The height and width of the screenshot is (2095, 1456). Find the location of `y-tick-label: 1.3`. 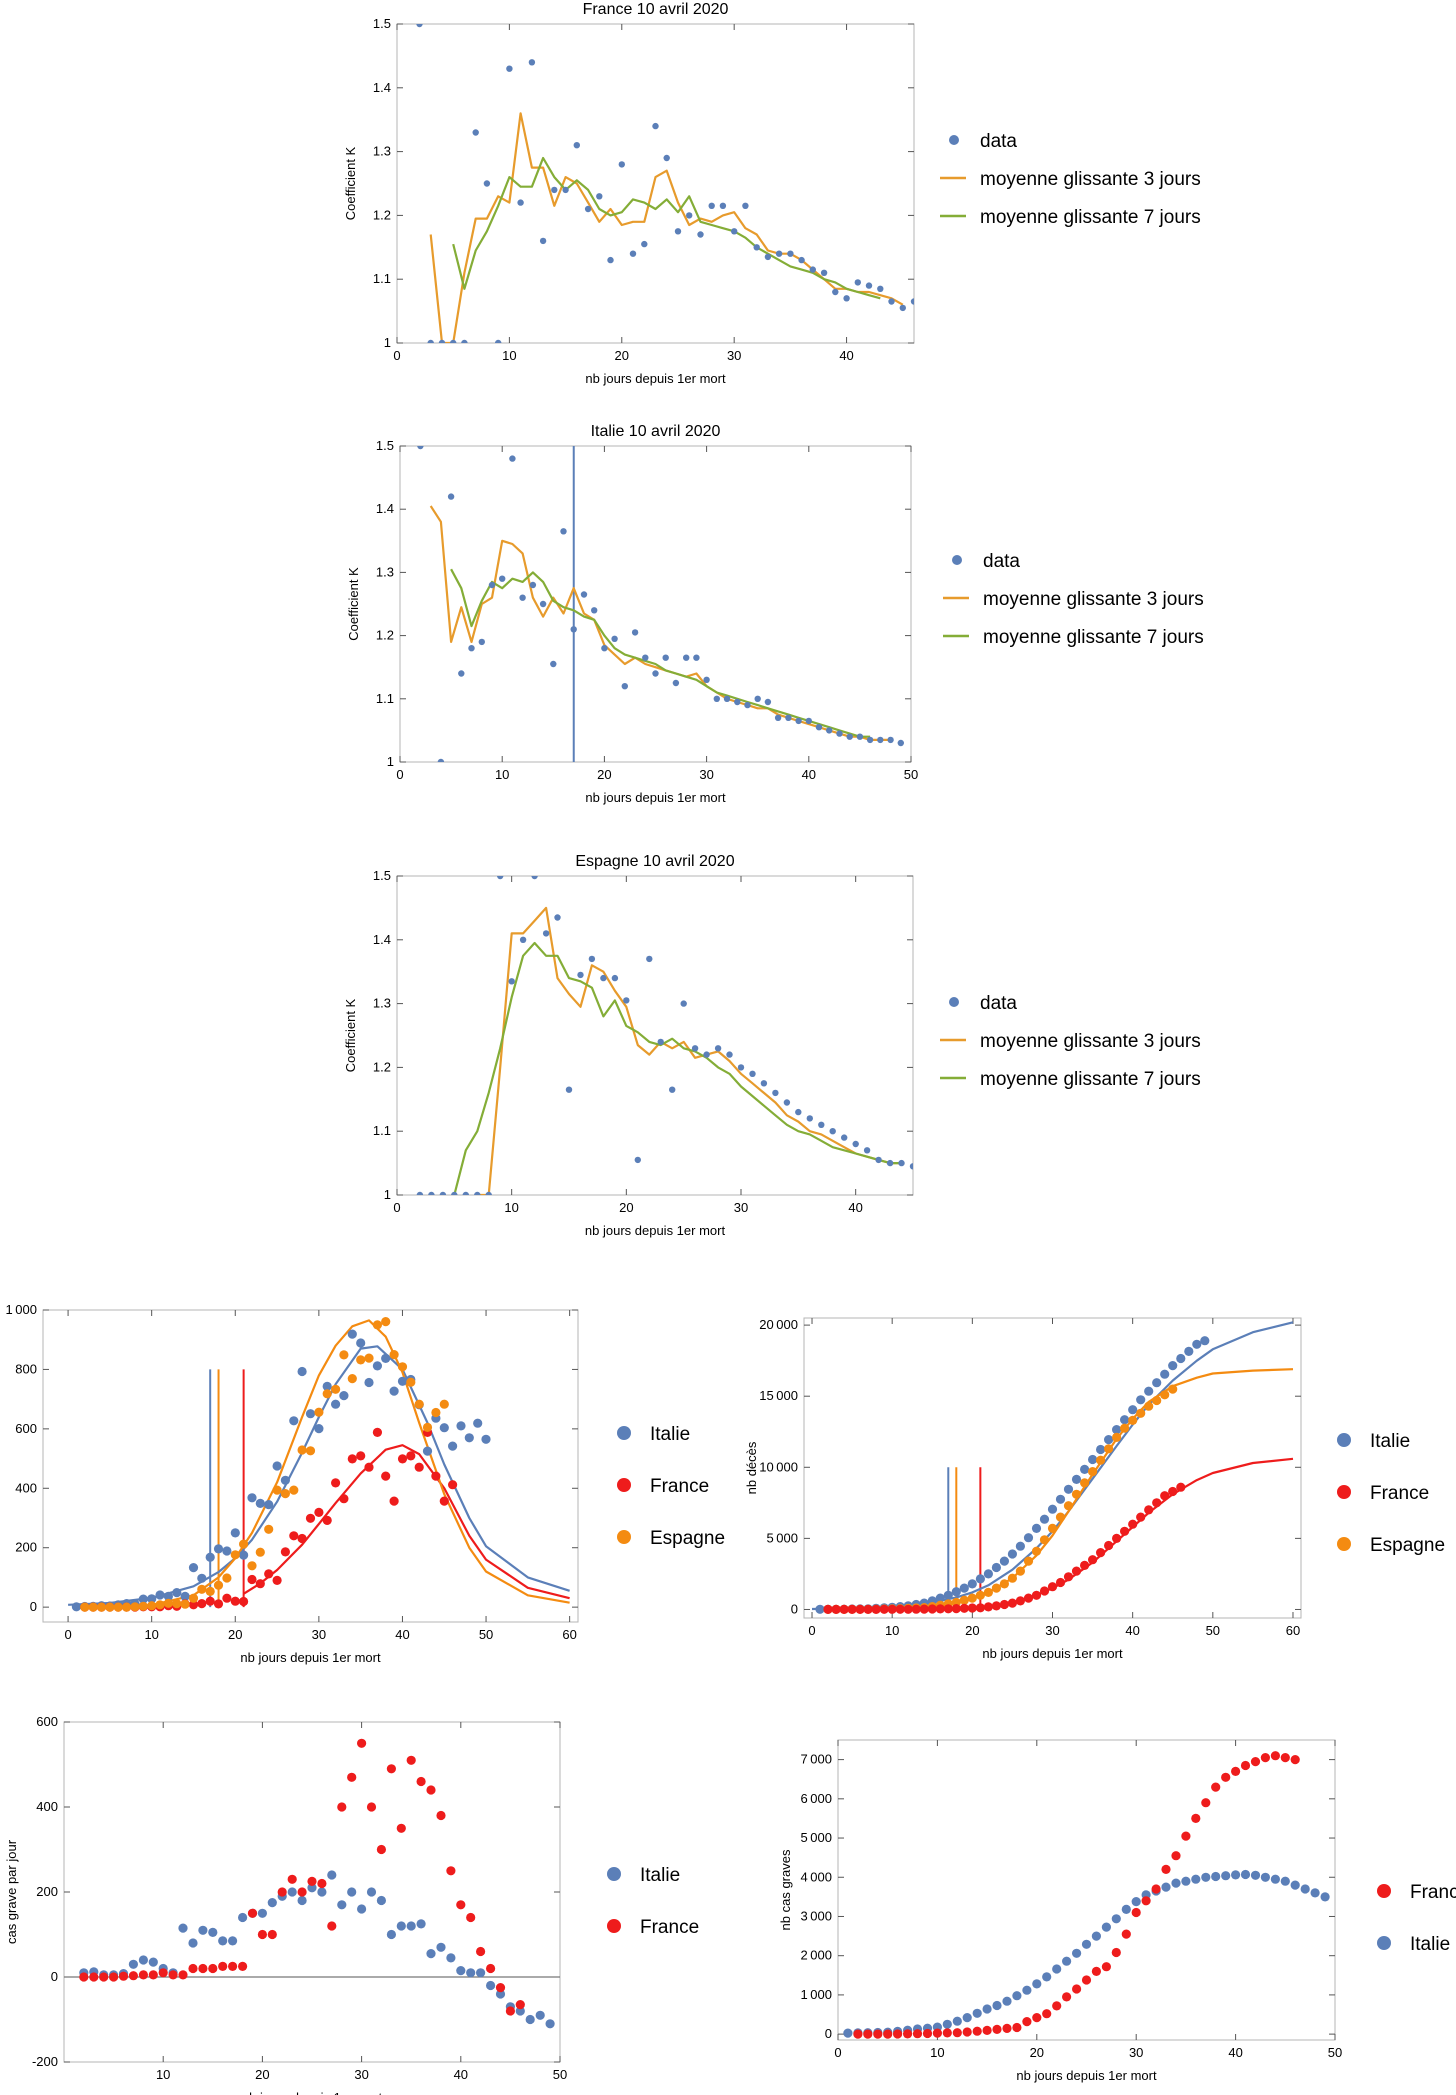

y-tick-label: 1.3 is located at coordinates (382, 151).